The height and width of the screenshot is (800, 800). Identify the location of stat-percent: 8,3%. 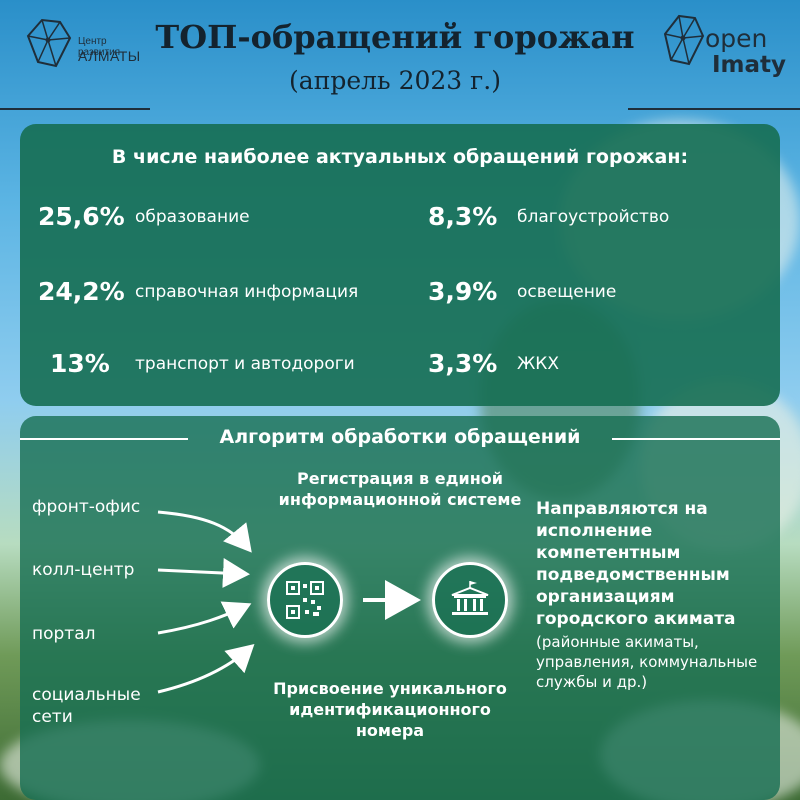
(463, 216).